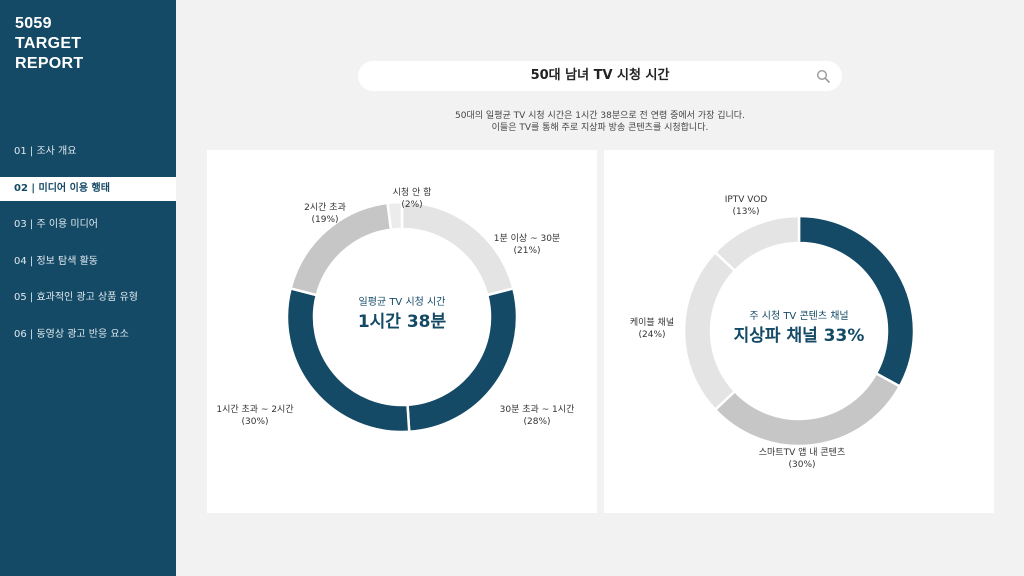 The width and height of the screenshot is (1024, 576). Describe the element at coordinates (412, 192) in the screenshot. I see `slice-label: 시청 안 함` at that location.